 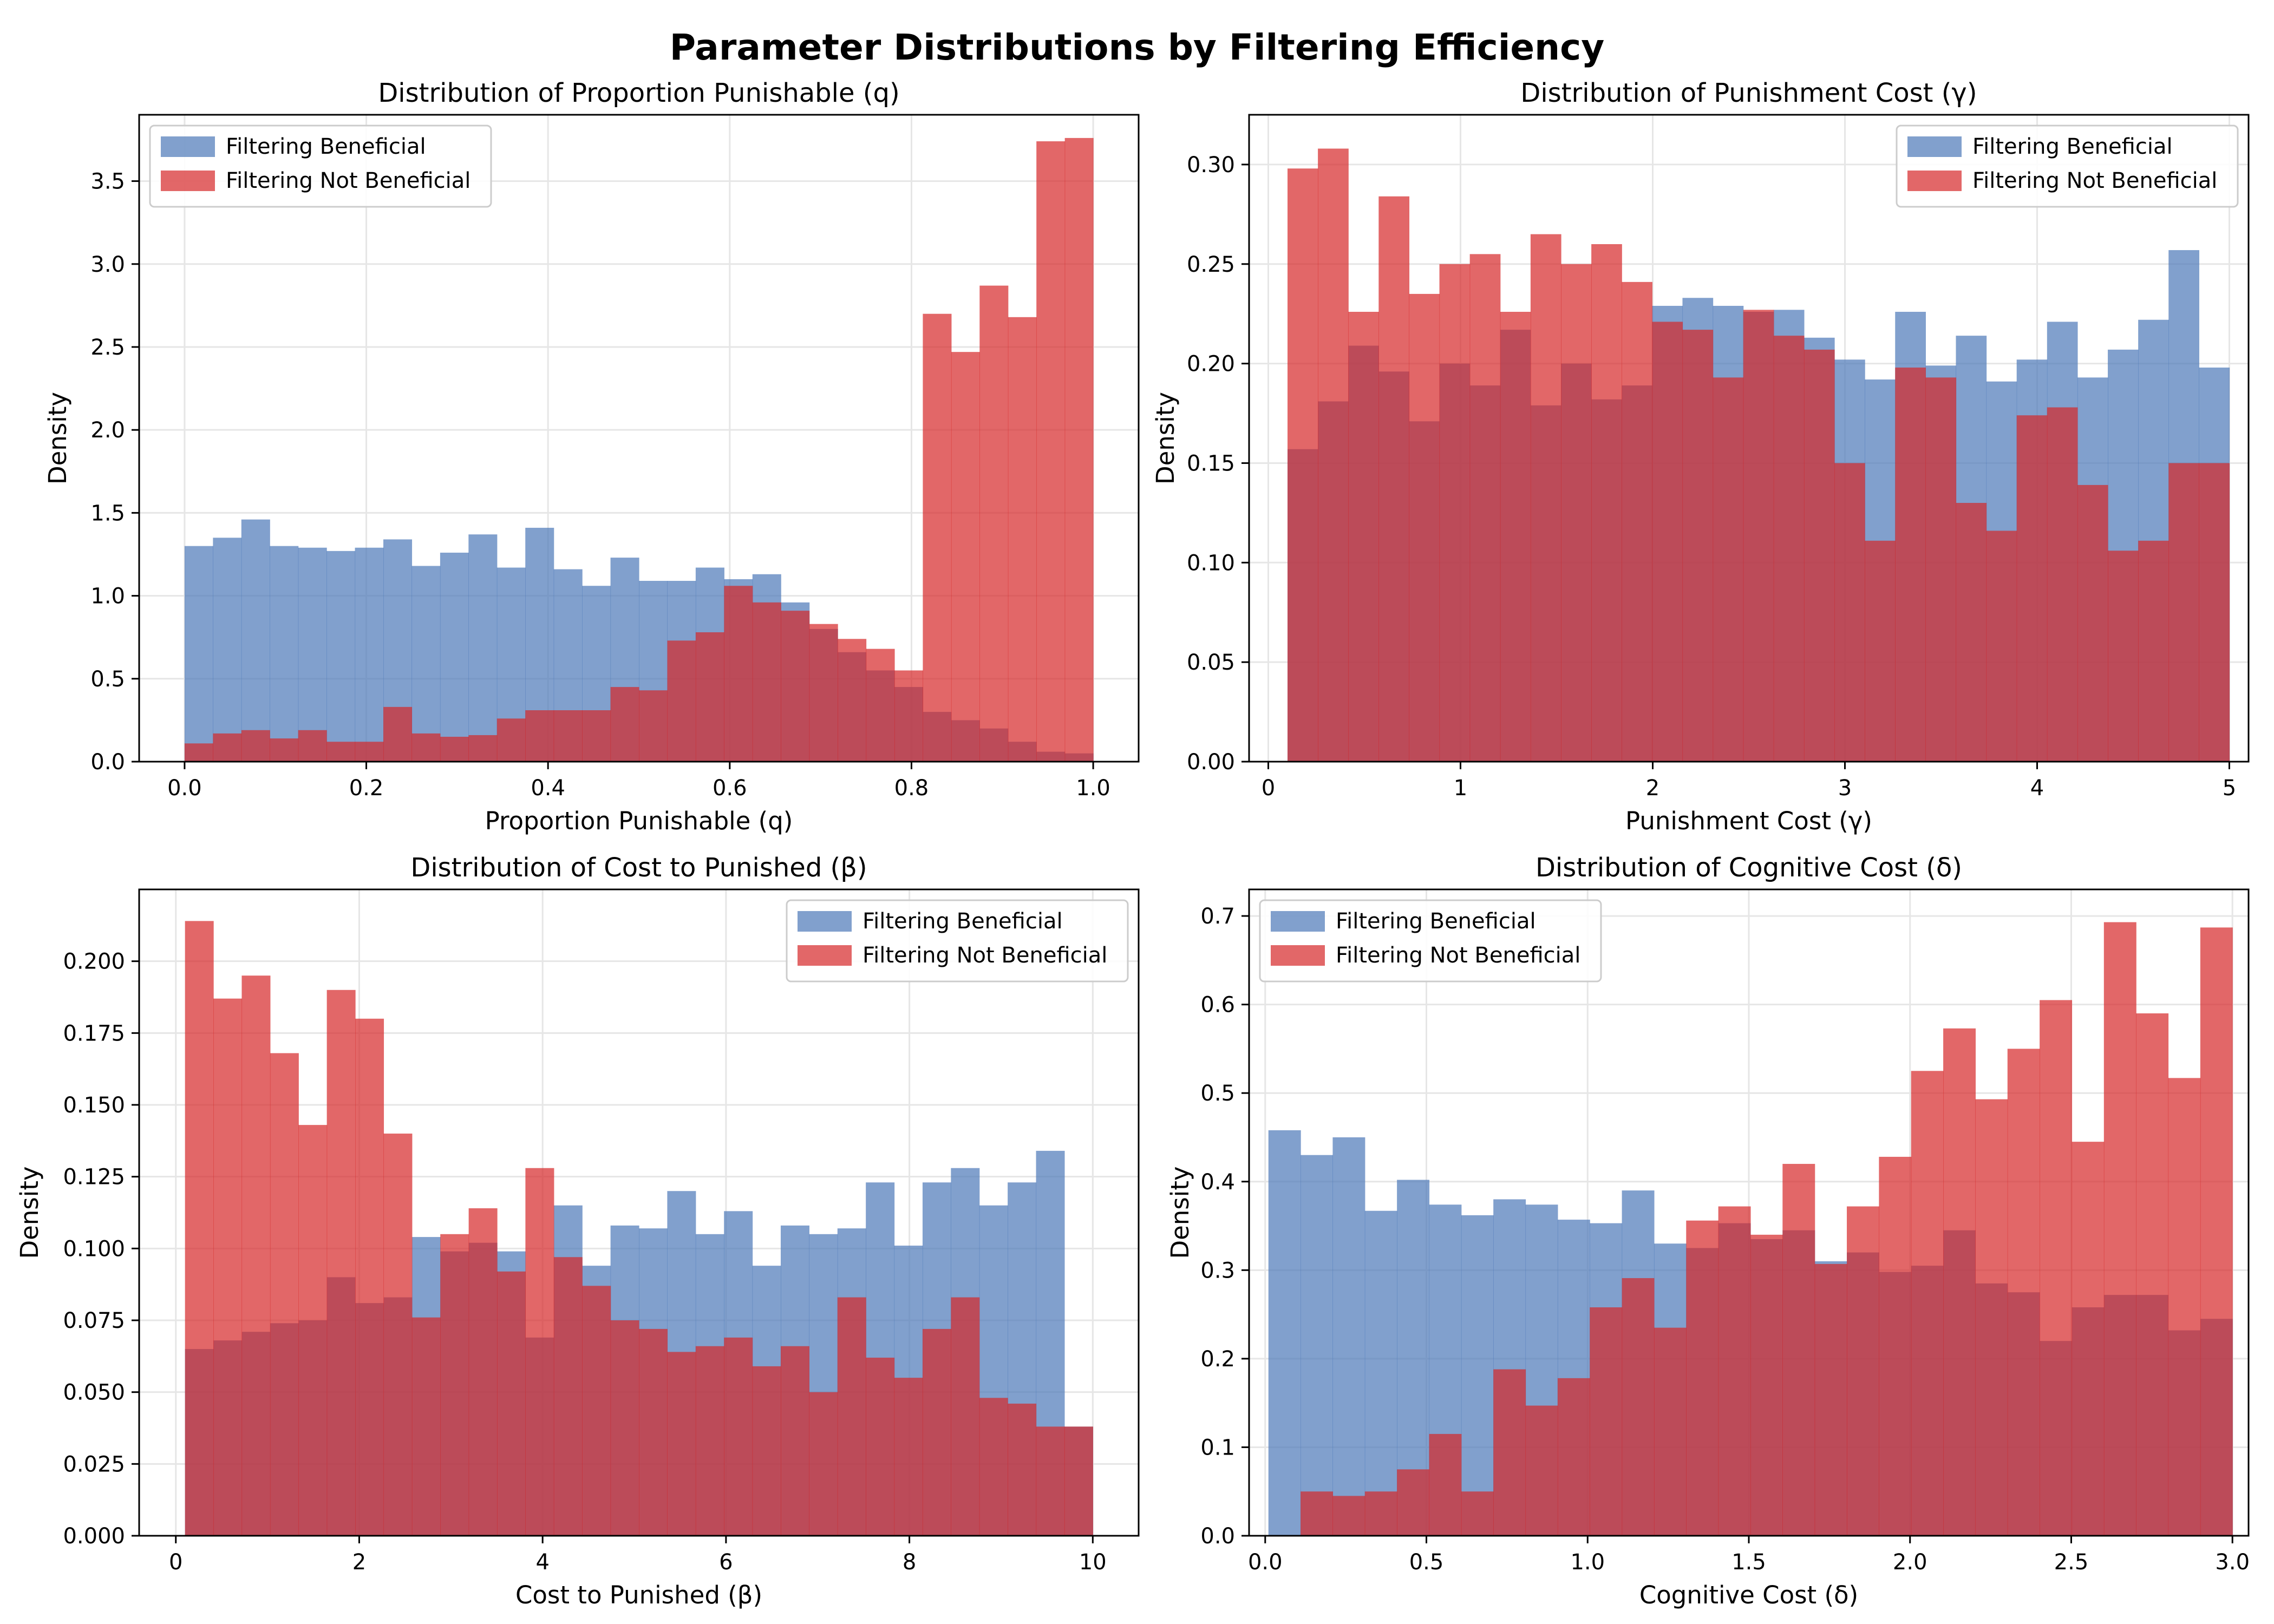 What do you see at coordinates (108, 181) in the screenshot?
I see `y-tick-label: 3.5` at bounding box center [108, 181].